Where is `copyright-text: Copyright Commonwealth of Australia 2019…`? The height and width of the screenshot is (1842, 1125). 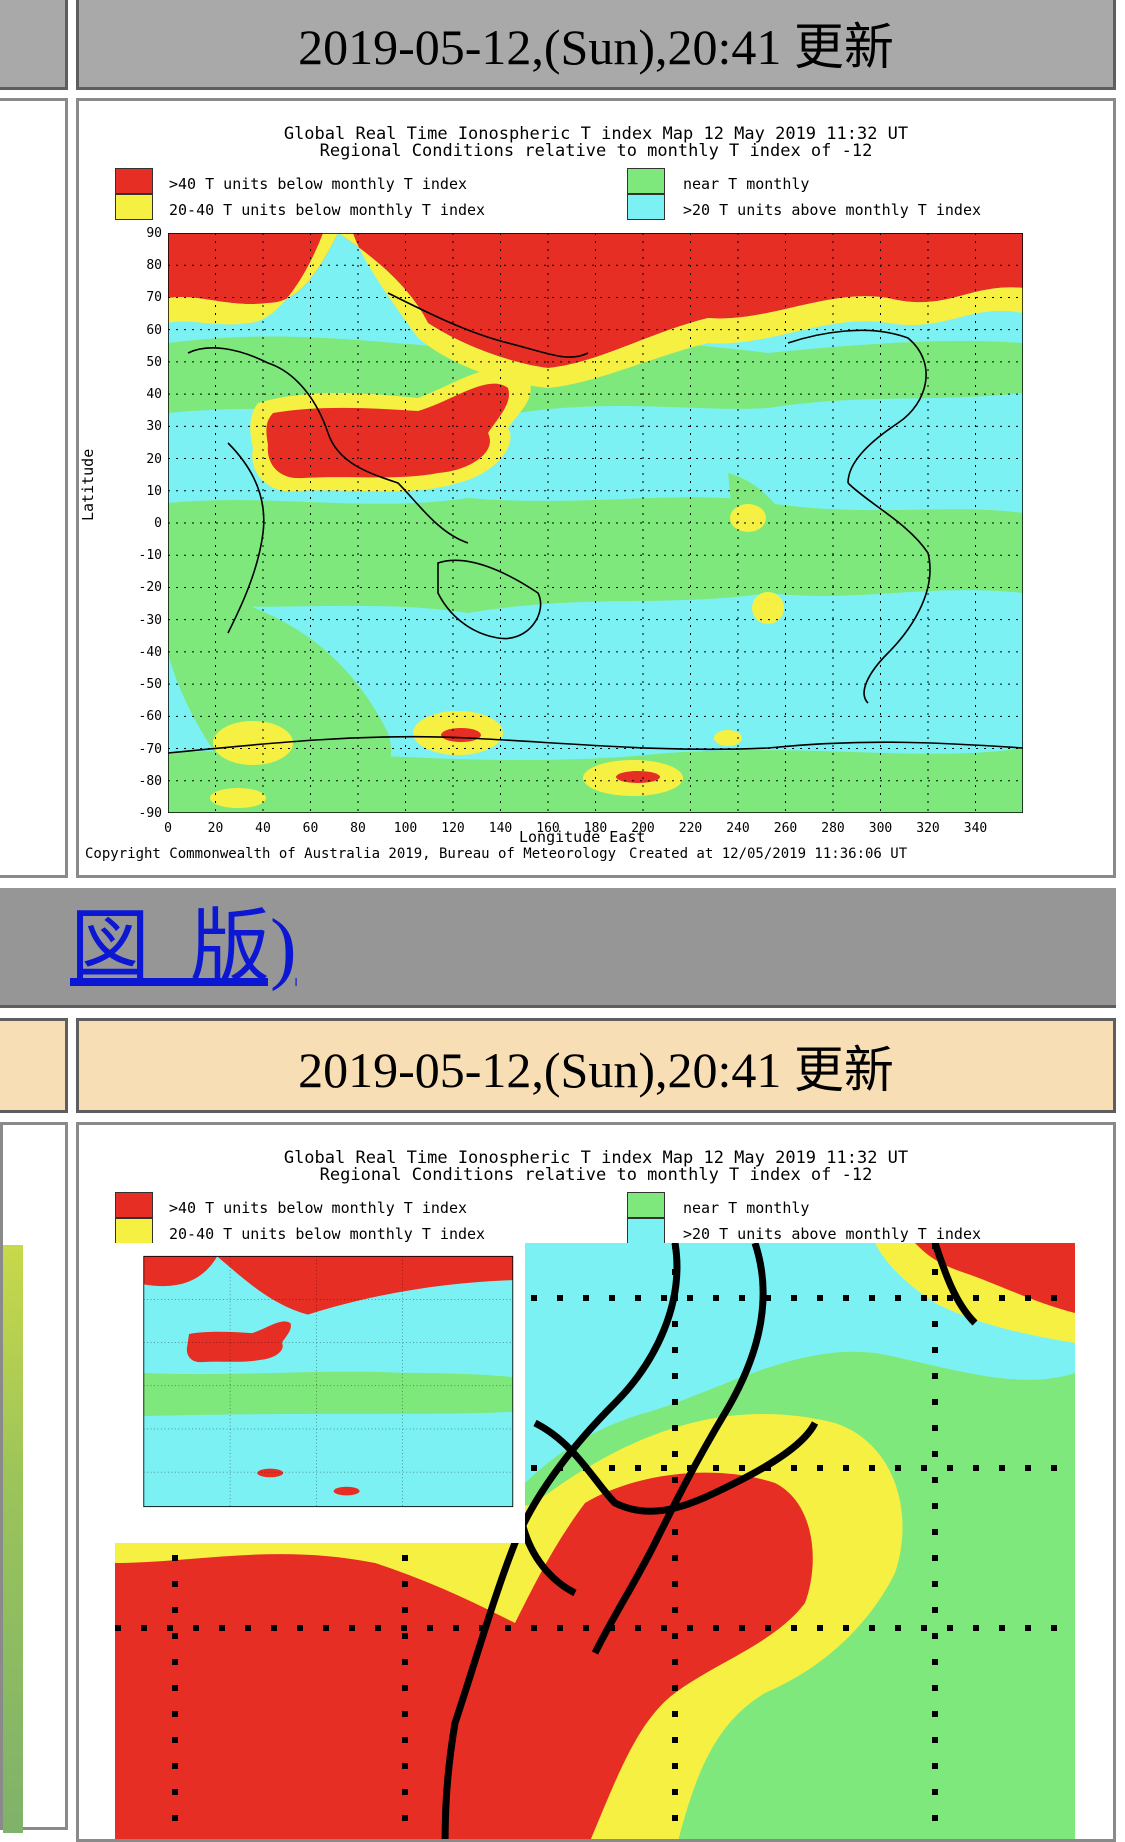 copyright-text: Copyright Commonwealth of Australia 2019… is located at coordinates (351, 854).